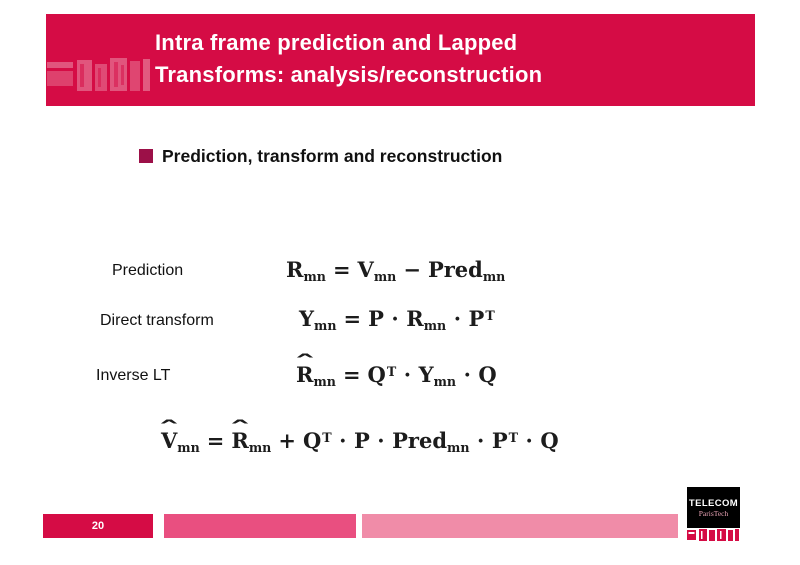 Image resolution: width=800 pixels, height=565 pixels. Describe the element at coordinates (98, 74) in the screenshot. I see `telecom-paristech-mark-header` at that location.